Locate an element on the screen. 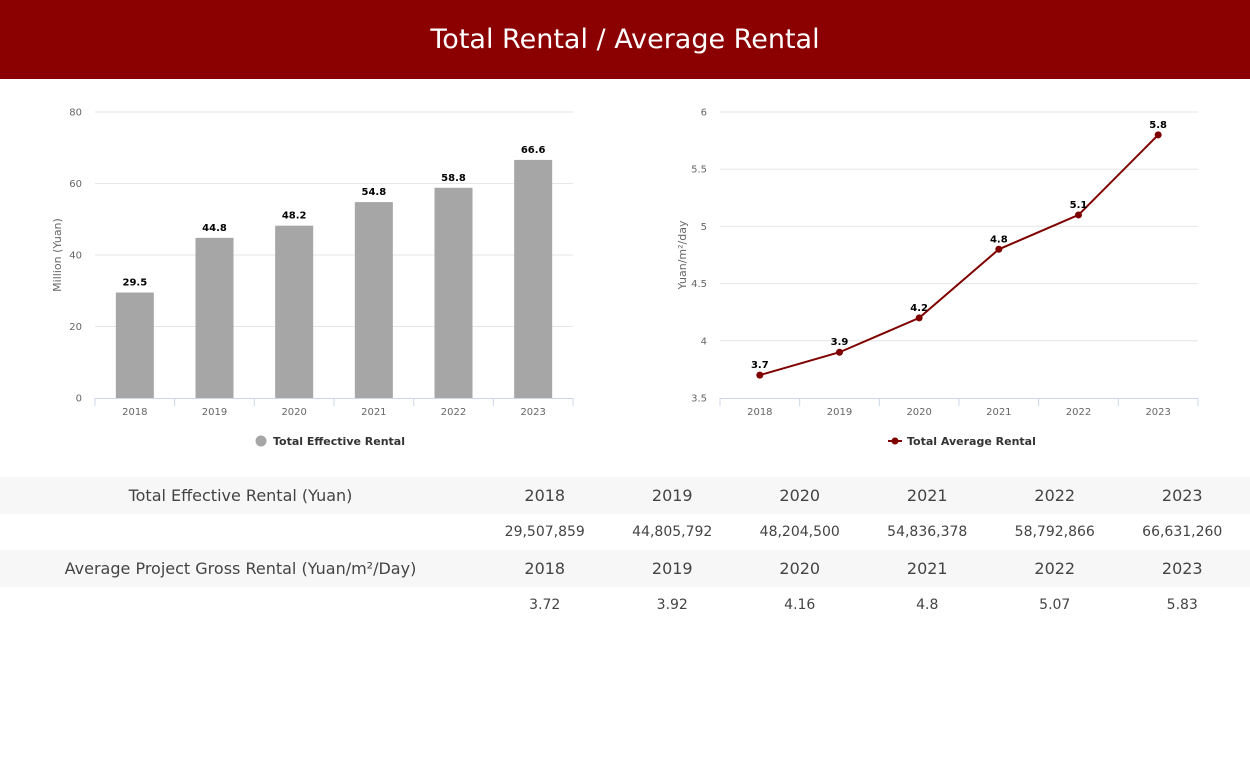  data-label: 5.8 is located at coordinates (1158, 125).